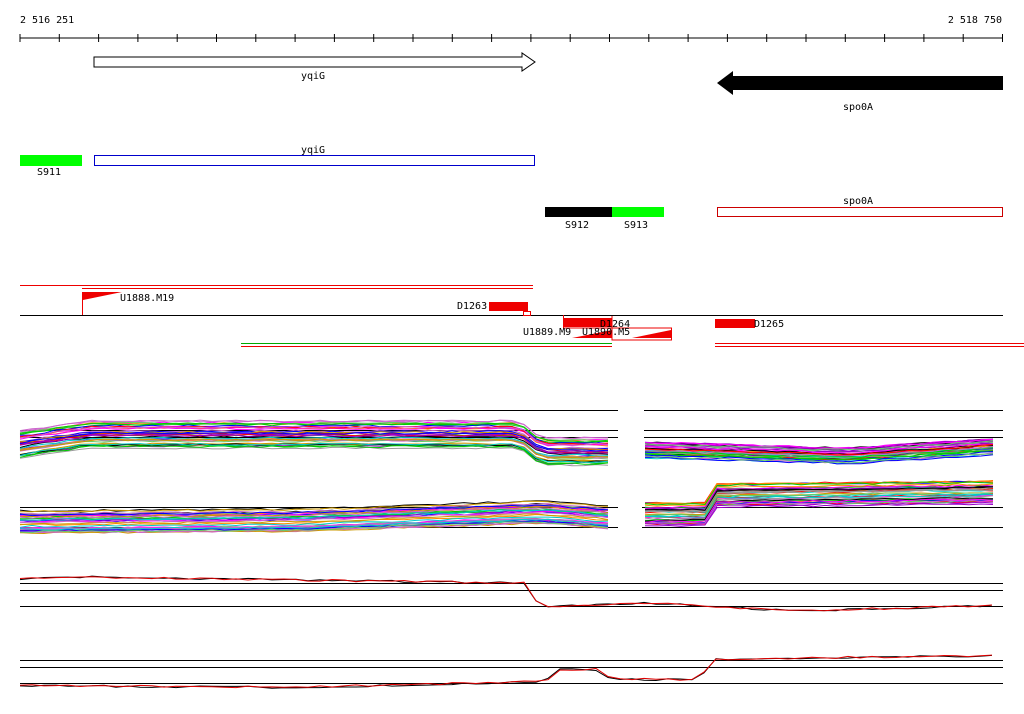 The width and height of the screenshot is (1024, 714). What do you see at coordinates (313, 76) in the screenshot?
I see `gene-label: yqiG` at bounding box center [313, 76].